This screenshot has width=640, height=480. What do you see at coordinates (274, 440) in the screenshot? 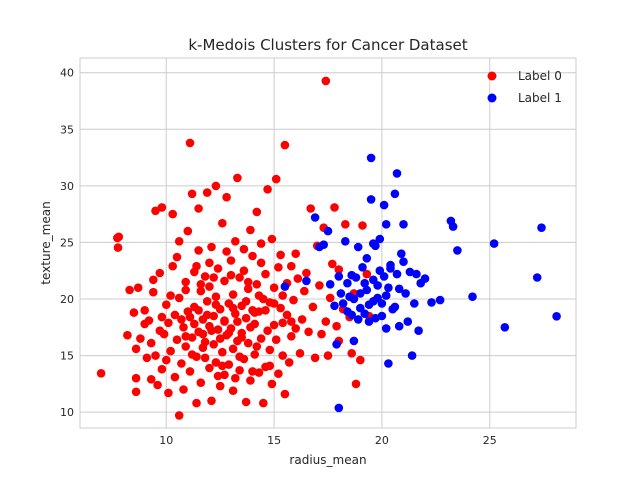
I see `x-tick-label: 15` at bounding box center [274, 440].